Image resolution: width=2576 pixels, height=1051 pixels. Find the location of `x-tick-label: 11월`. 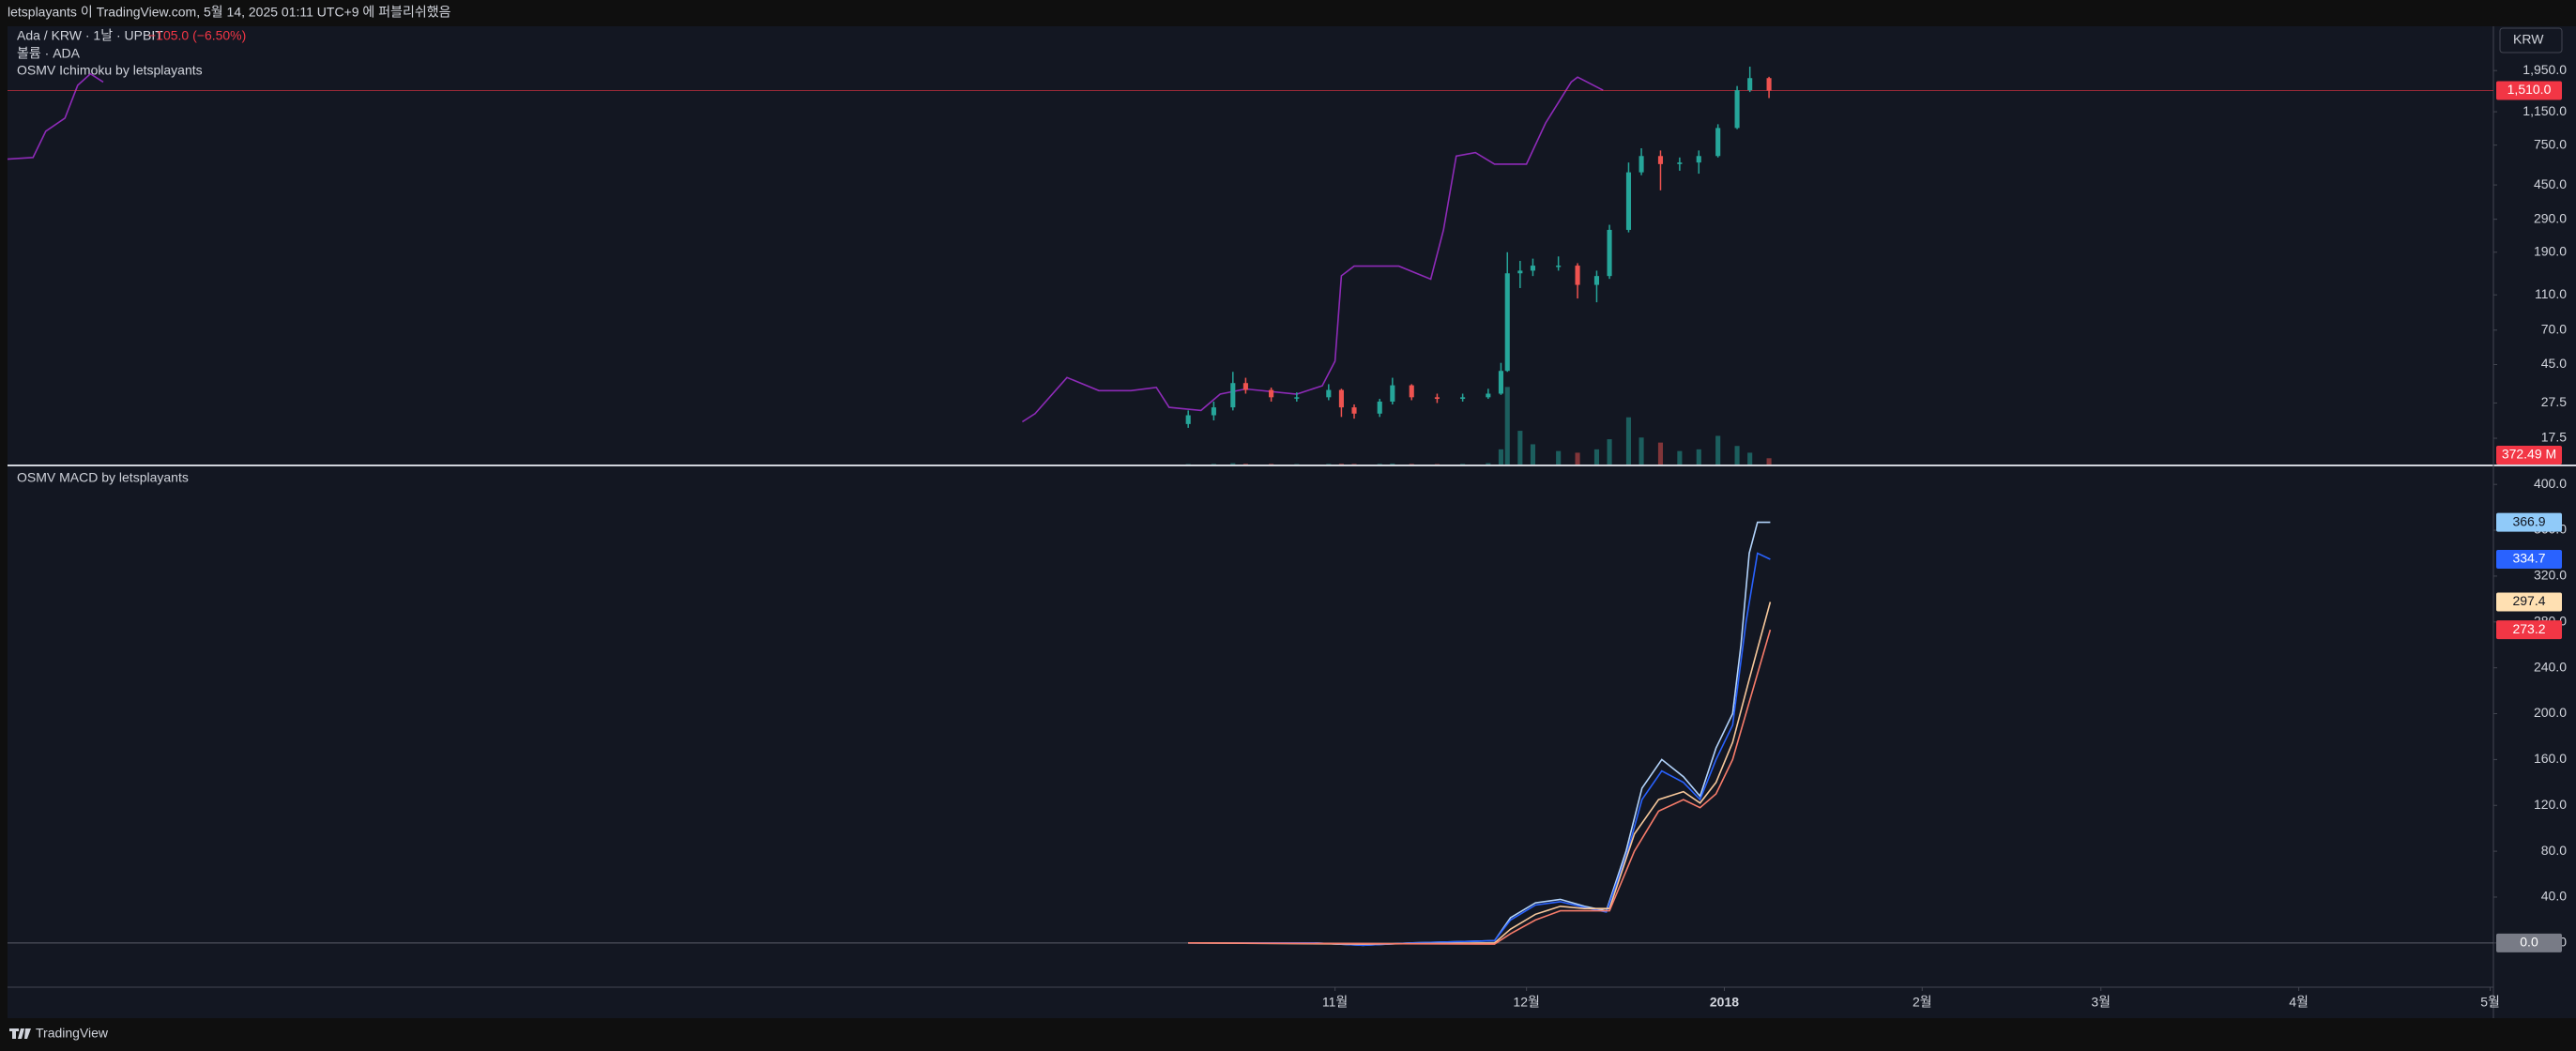

x-tick-label: 11월 is located at coordinates (1335, 1002).